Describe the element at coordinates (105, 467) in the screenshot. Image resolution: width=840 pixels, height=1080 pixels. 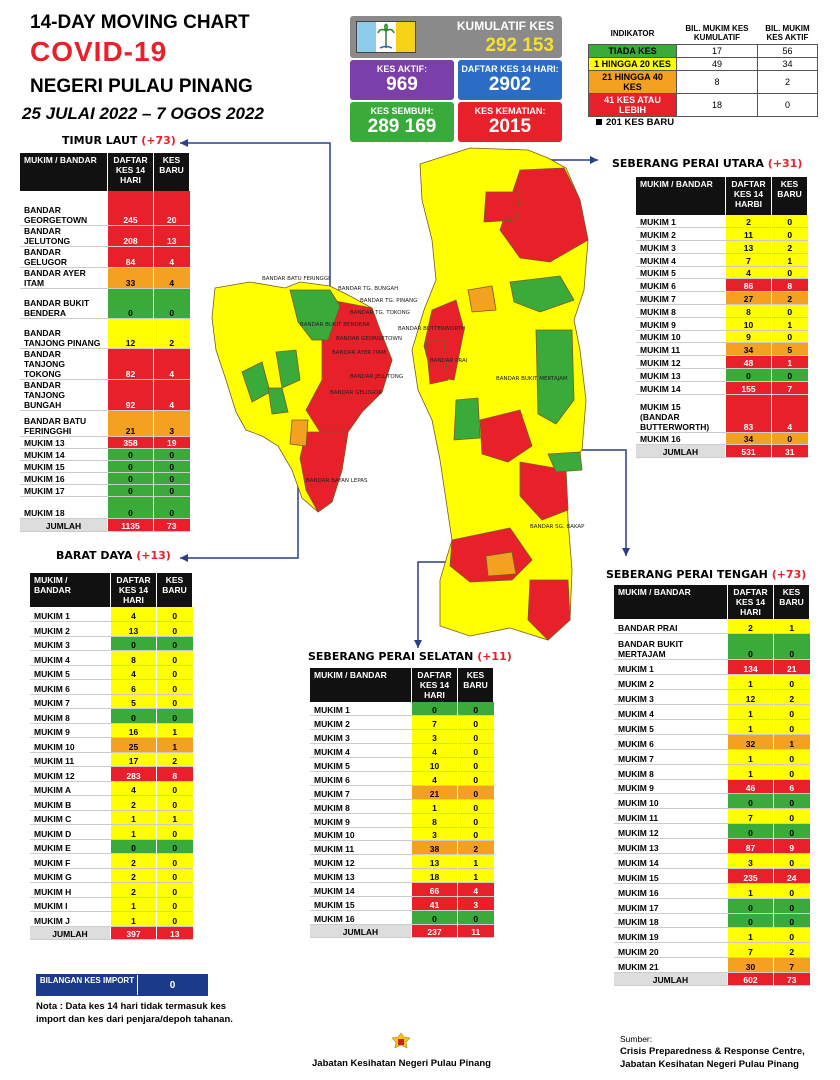
I see `table-row: MUKIM 15 0 0` at that location.